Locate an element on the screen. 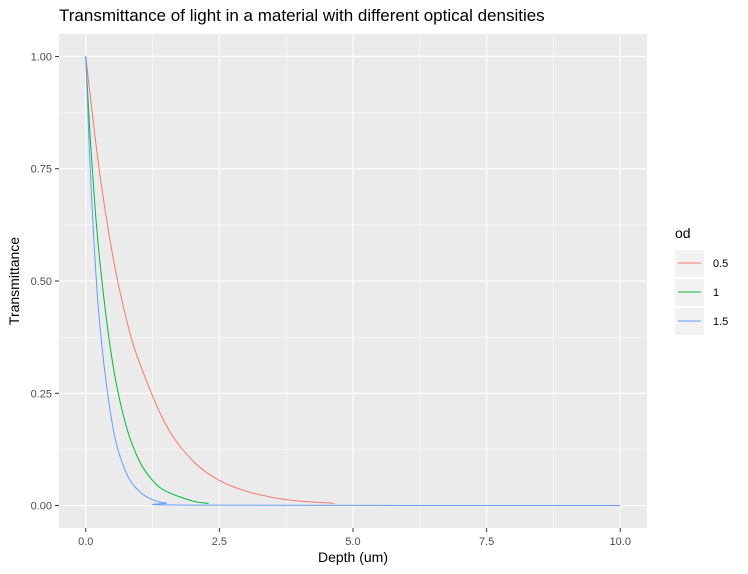 The width and height of the screenshot is (748, 574). y-tick-label: 0.00 is located at coordinates (41, 507).